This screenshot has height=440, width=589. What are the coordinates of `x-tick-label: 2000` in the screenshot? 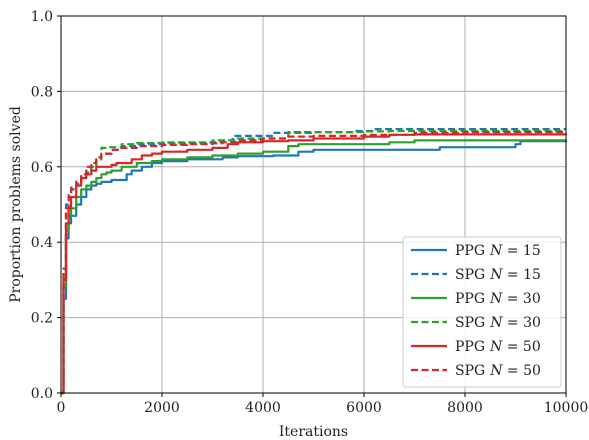 It's located at (162, 408).